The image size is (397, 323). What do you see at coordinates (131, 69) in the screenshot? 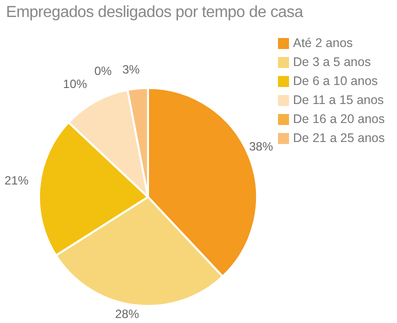
I see `data-label: 3%` at bounding box center [131, 69].